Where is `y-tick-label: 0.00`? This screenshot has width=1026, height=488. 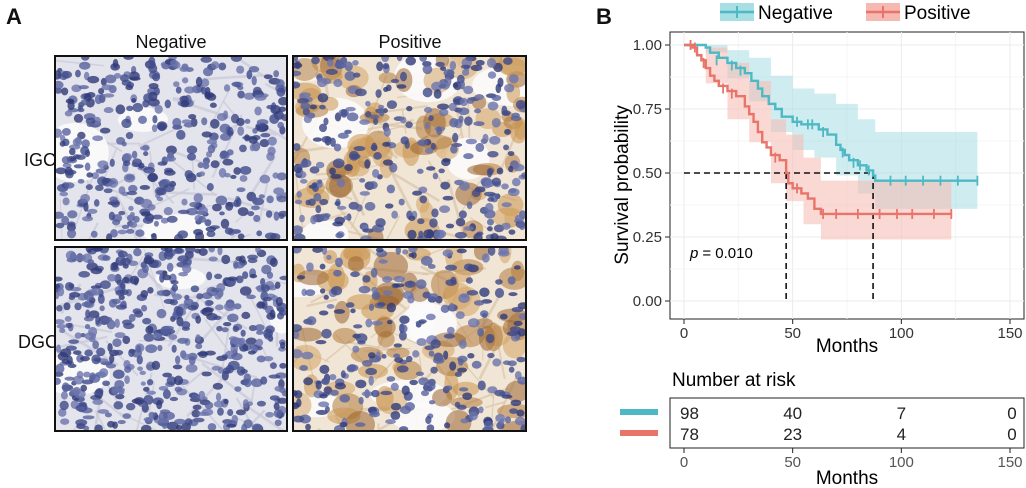 y-tick-label: 0.00 is located at coordinates (647, 301).